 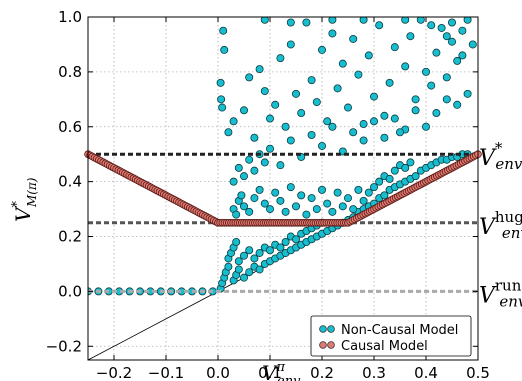 I want to click on y-tick-label-5: 0.8, so click(x=70, y=72).